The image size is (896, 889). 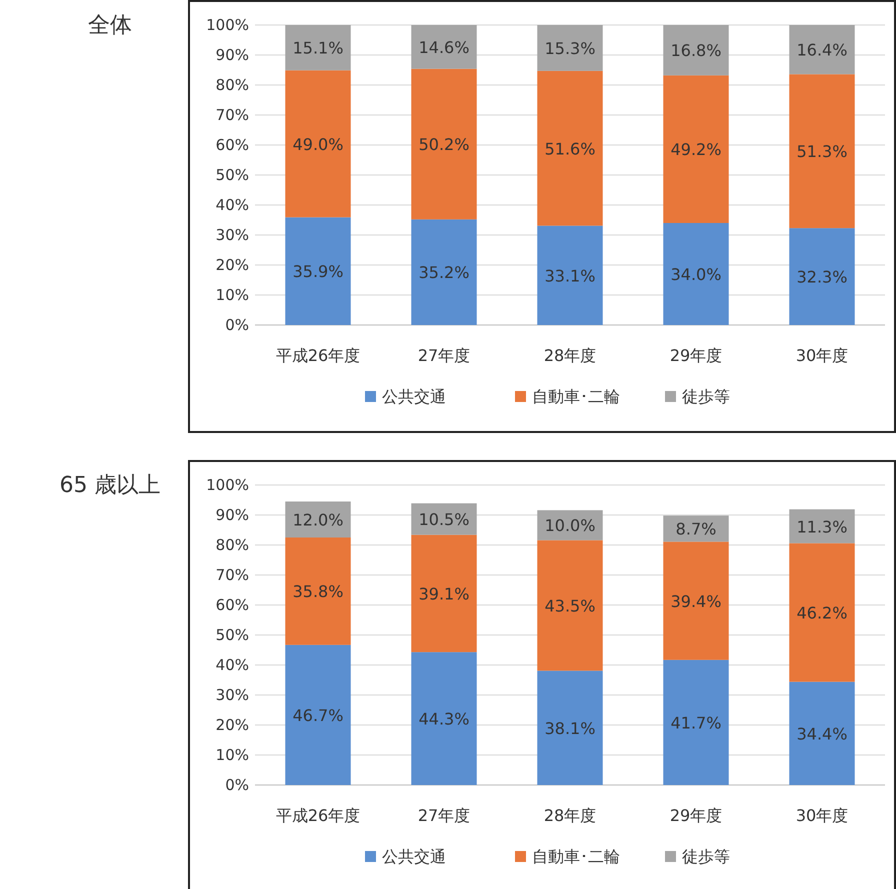 I want to click on data-label: 35.2%, so click(x=444, y=272).